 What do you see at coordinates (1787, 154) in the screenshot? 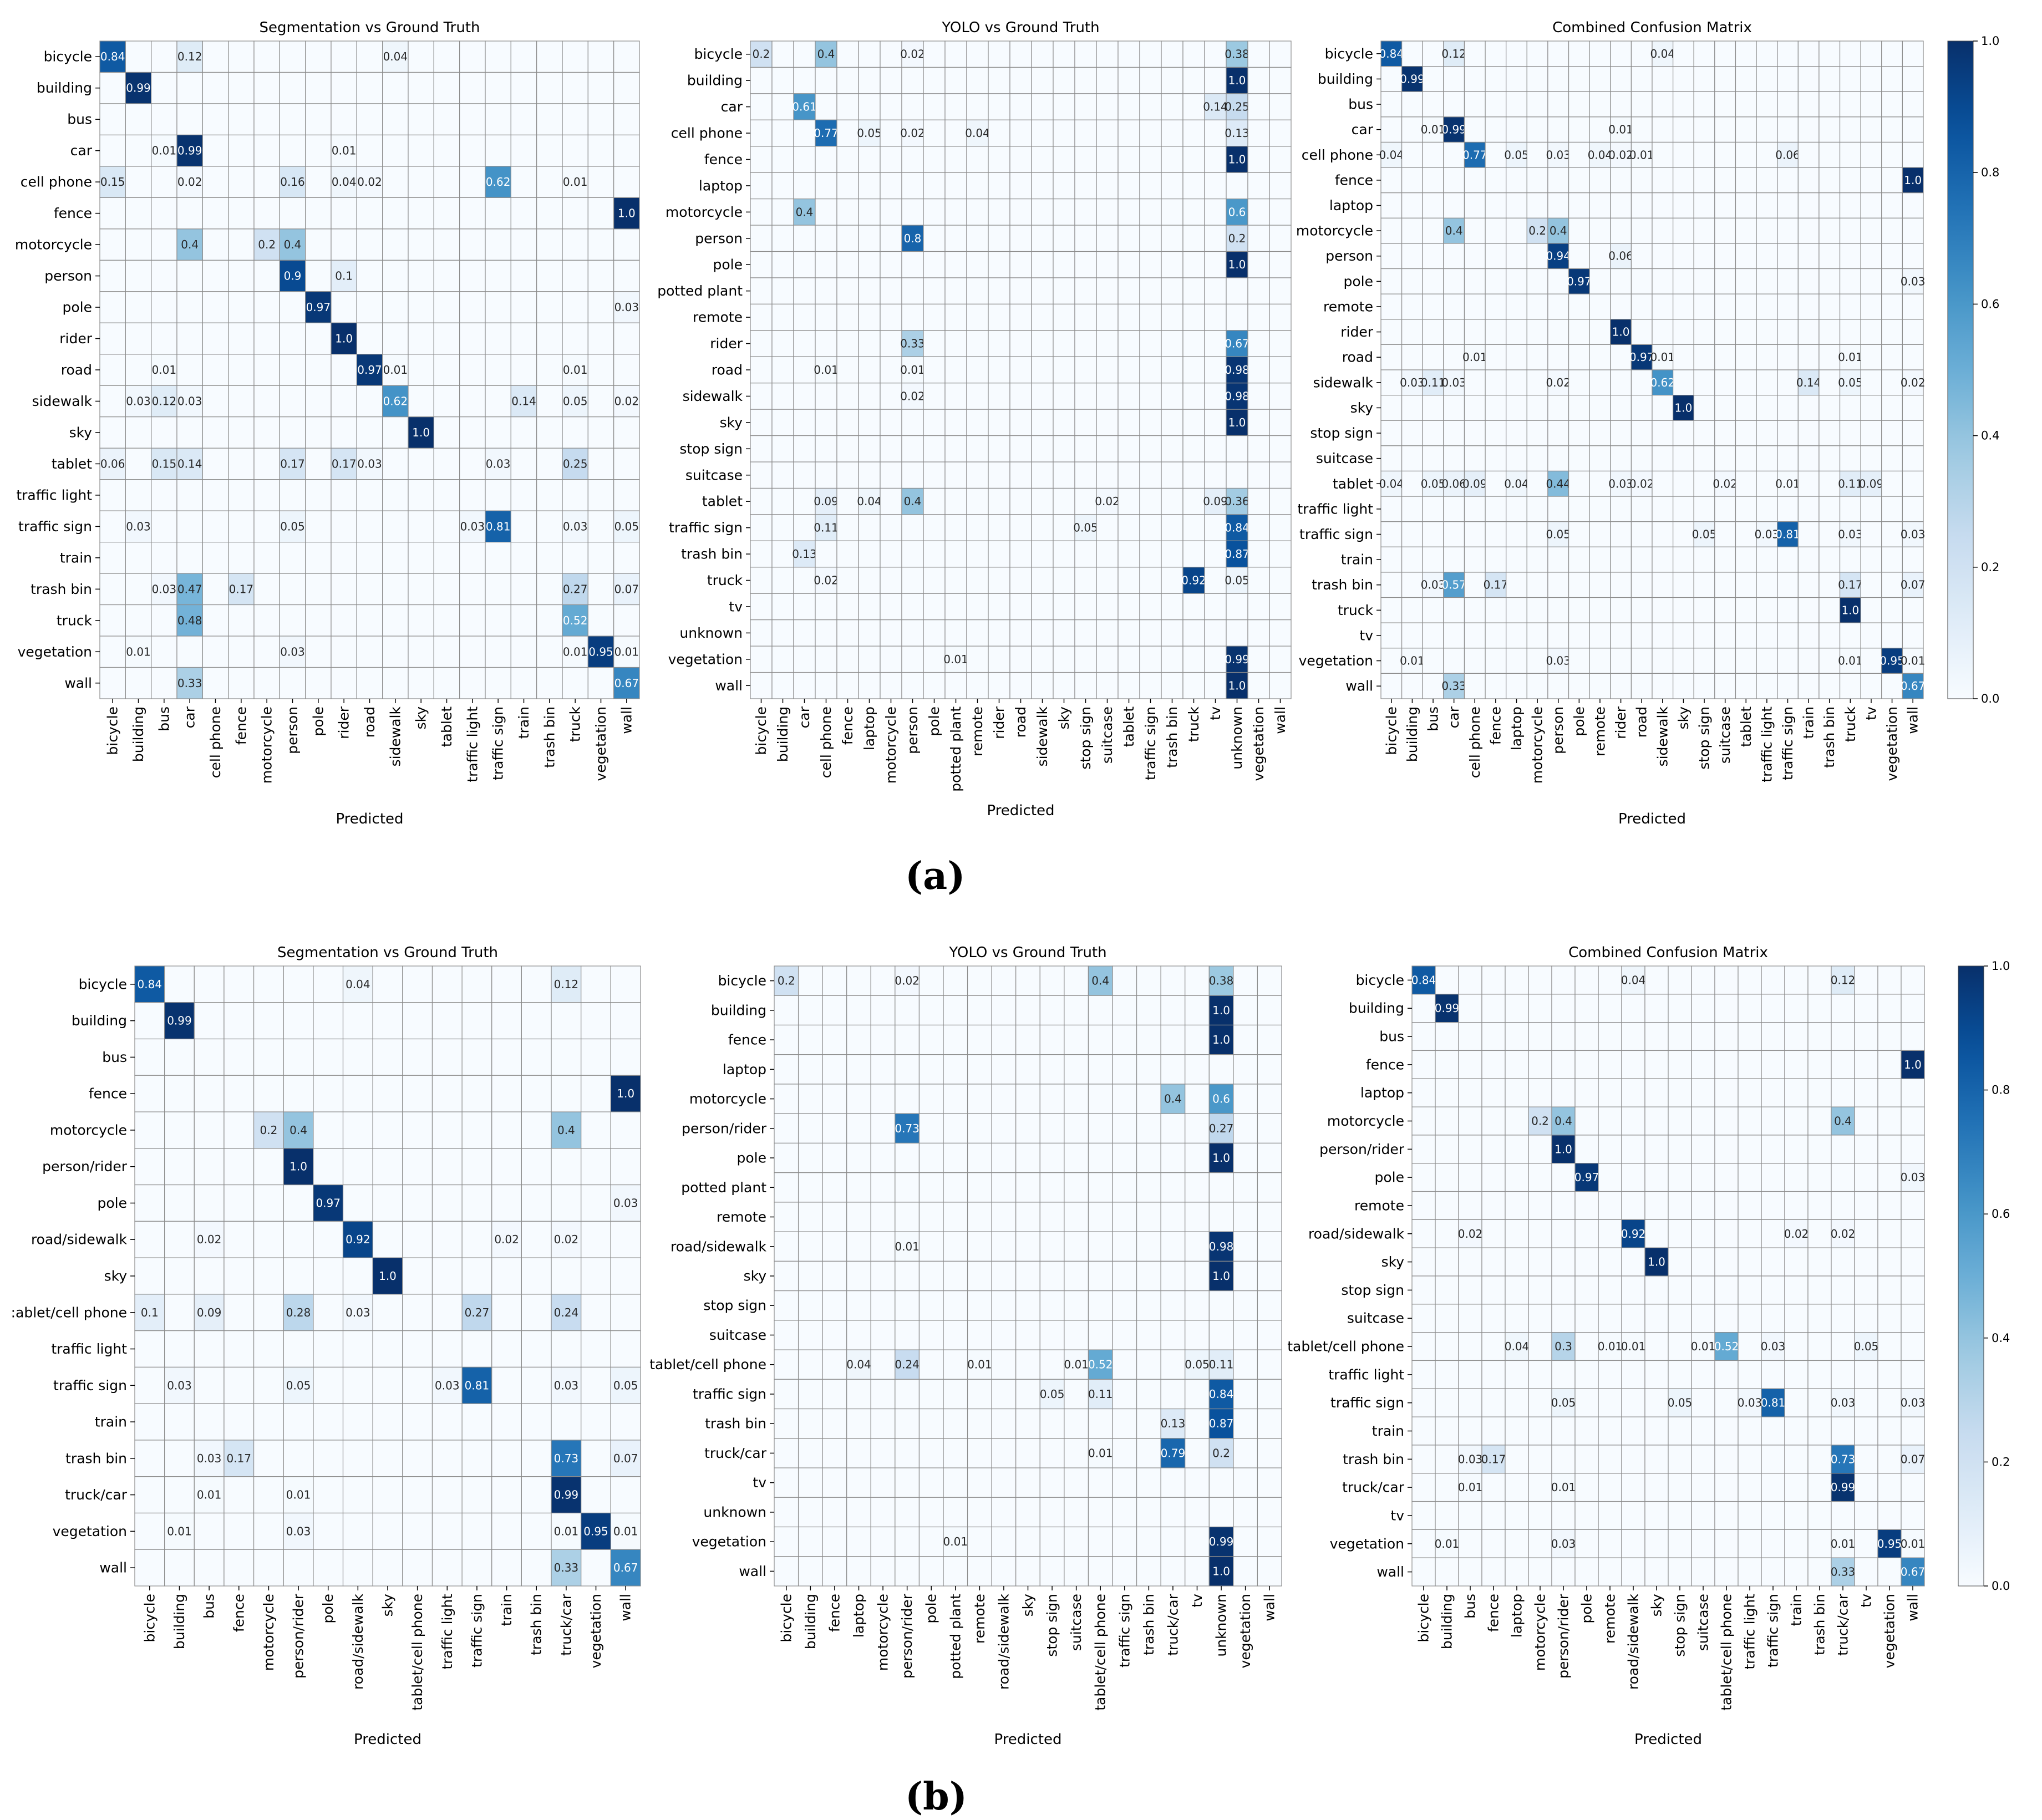
I see `cell-value-label: 0.06` at bounding box center [1787, 154].